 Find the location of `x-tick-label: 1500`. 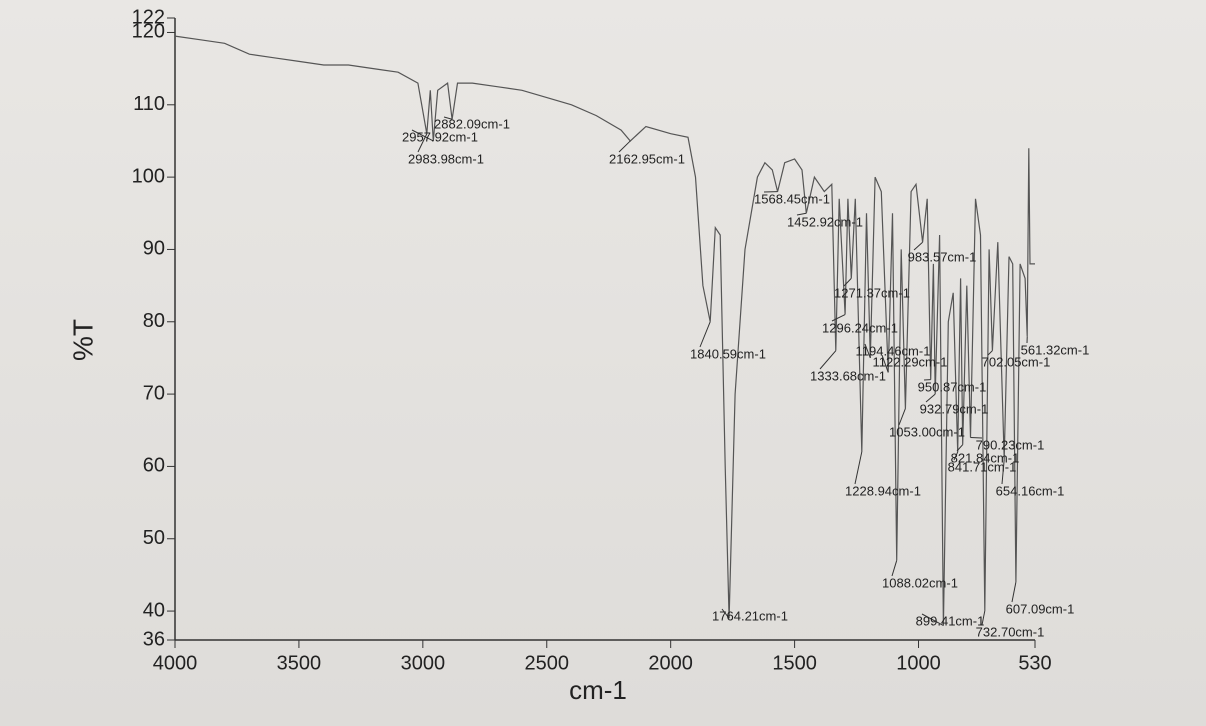

x-tick-label: 1500 is located at coordinates (794, 663).